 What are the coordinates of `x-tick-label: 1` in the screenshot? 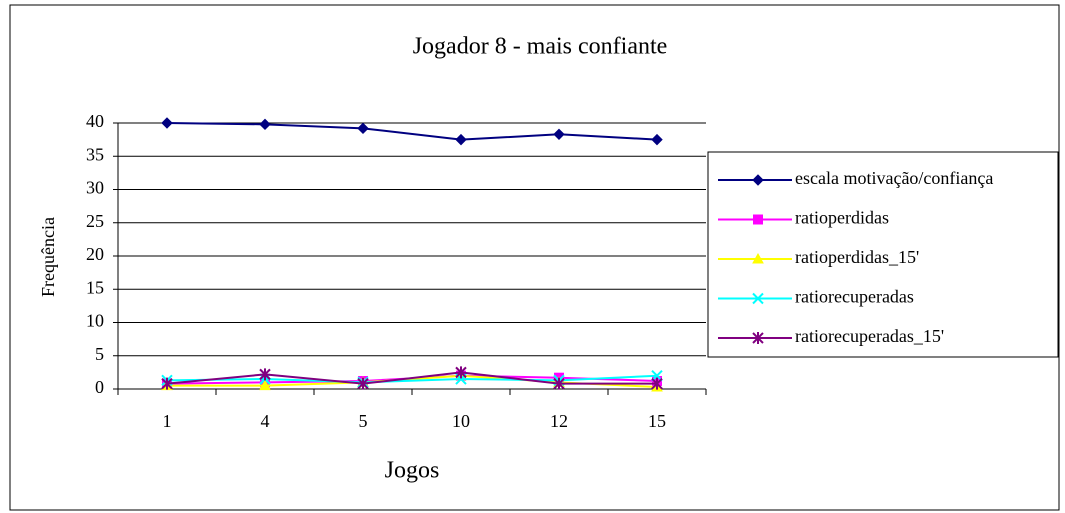 It's located at (167, 421).